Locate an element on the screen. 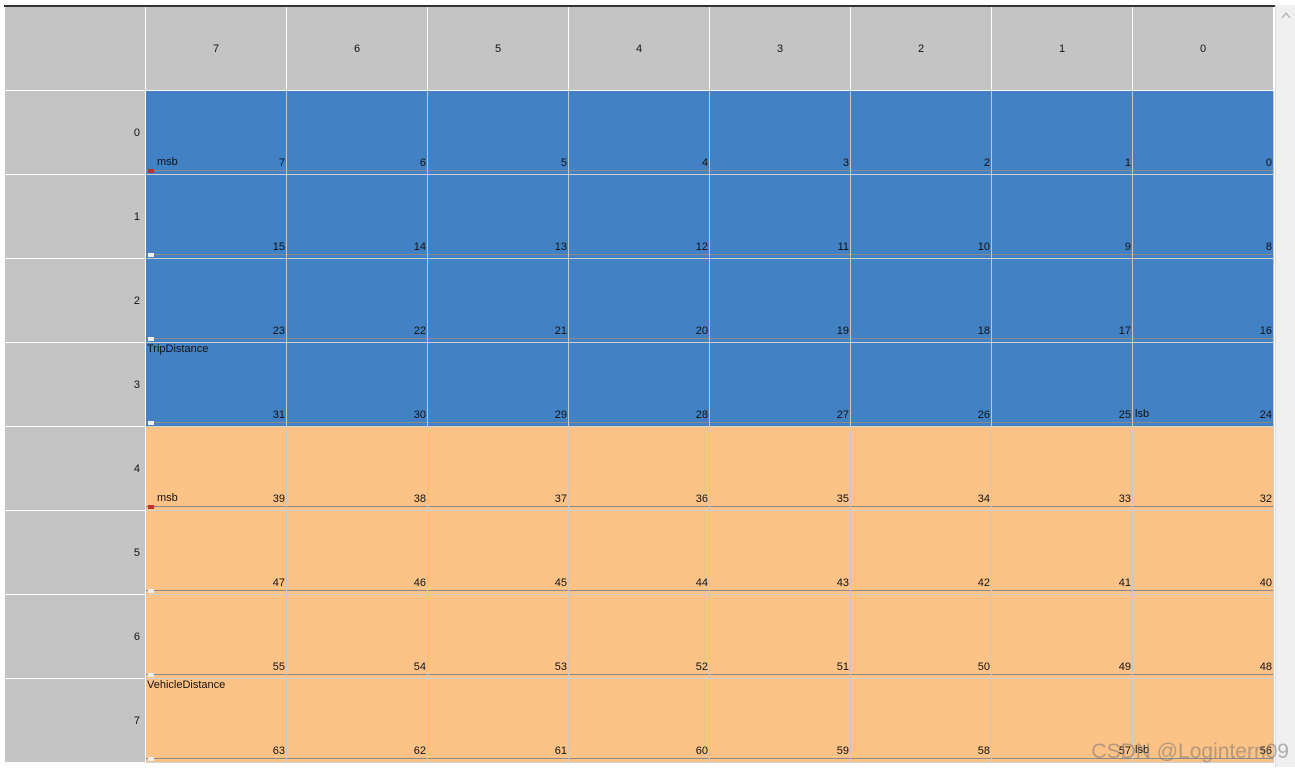 This screenshot has height=772, width=1295. bit-number: 24 is located at coordinates (1265, 415).